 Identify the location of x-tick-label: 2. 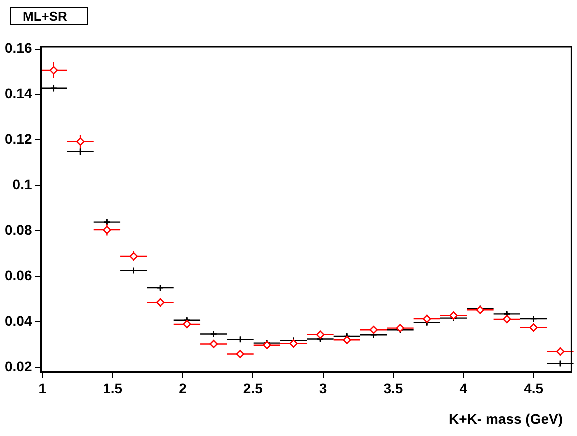
(183, 388).